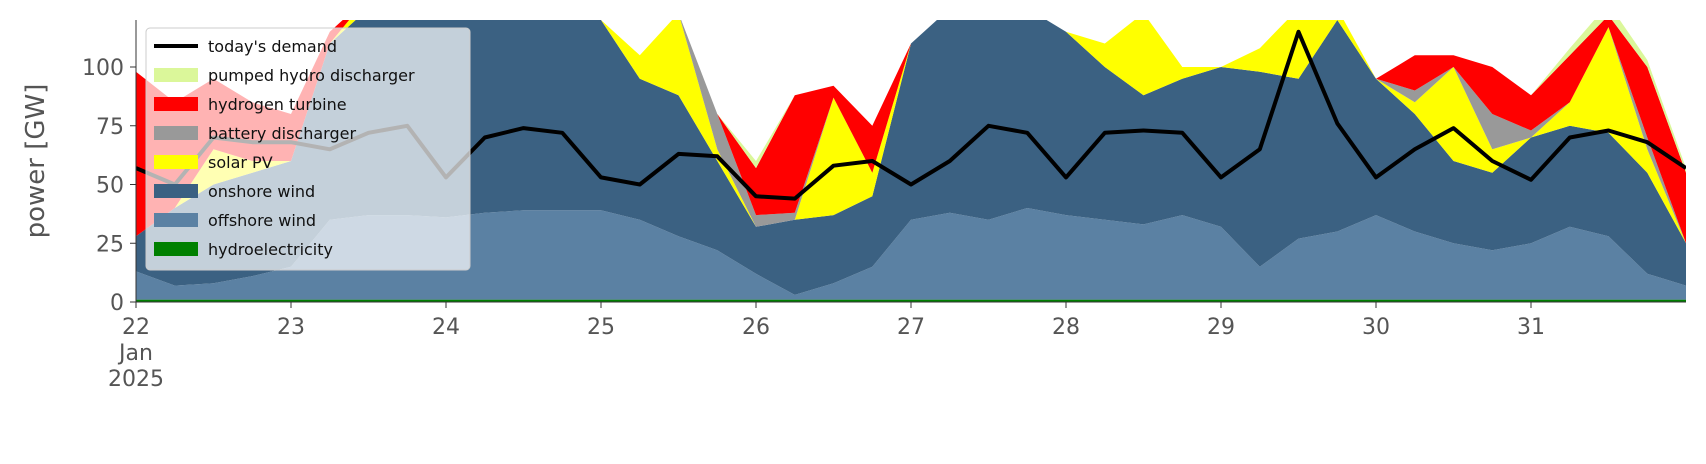 The height and width of the screenshot is (464, 1706). Describe the element at coordinates (110, 186) in the screenshot. I see `y-tick-label: 50` at that location.